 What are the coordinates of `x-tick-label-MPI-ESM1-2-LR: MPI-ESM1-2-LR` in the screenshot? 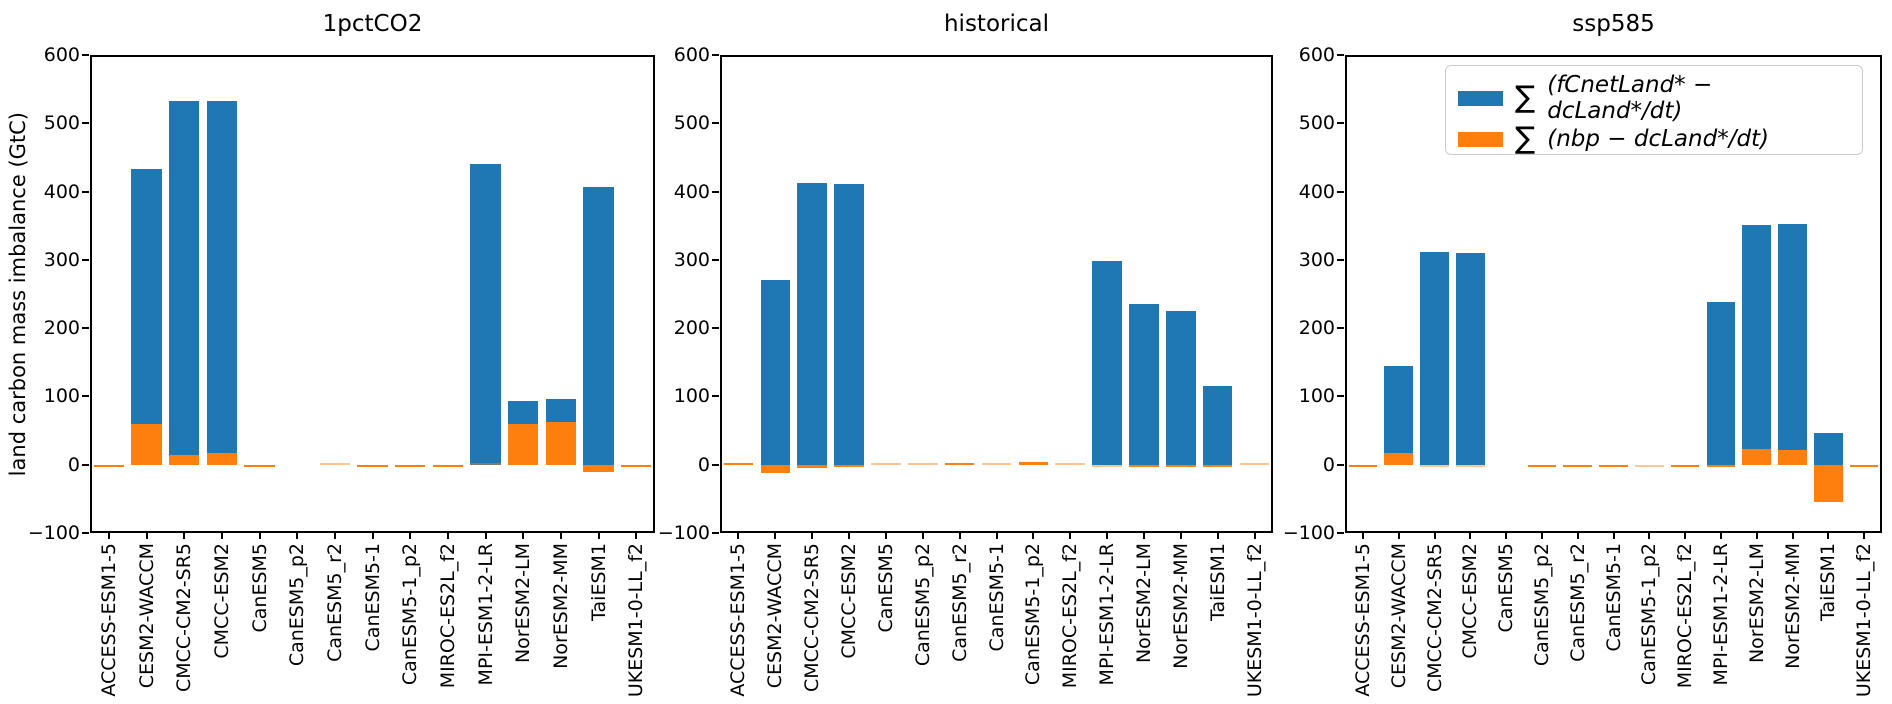 It's located at (1107, 614).